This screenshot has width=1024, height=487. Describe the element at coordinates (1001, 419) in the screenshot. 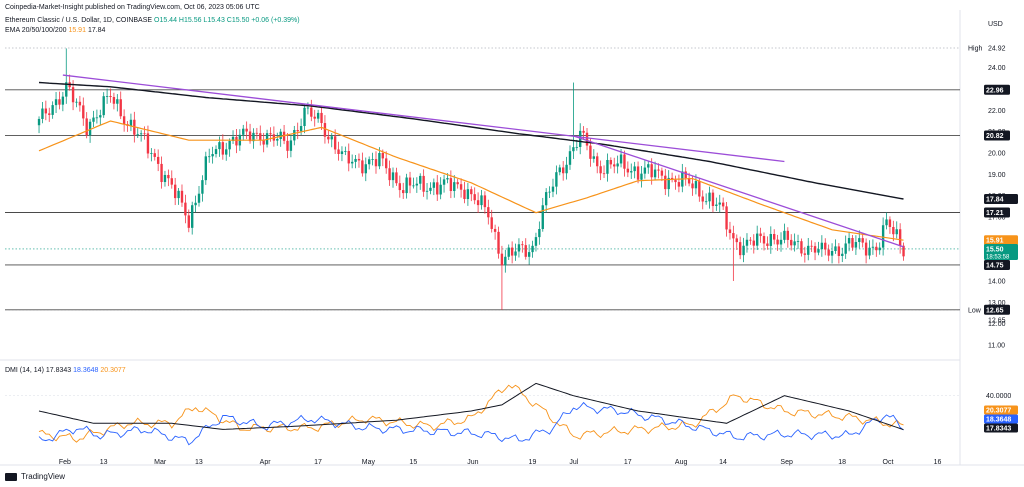

I see `dmi-tag` at that location.